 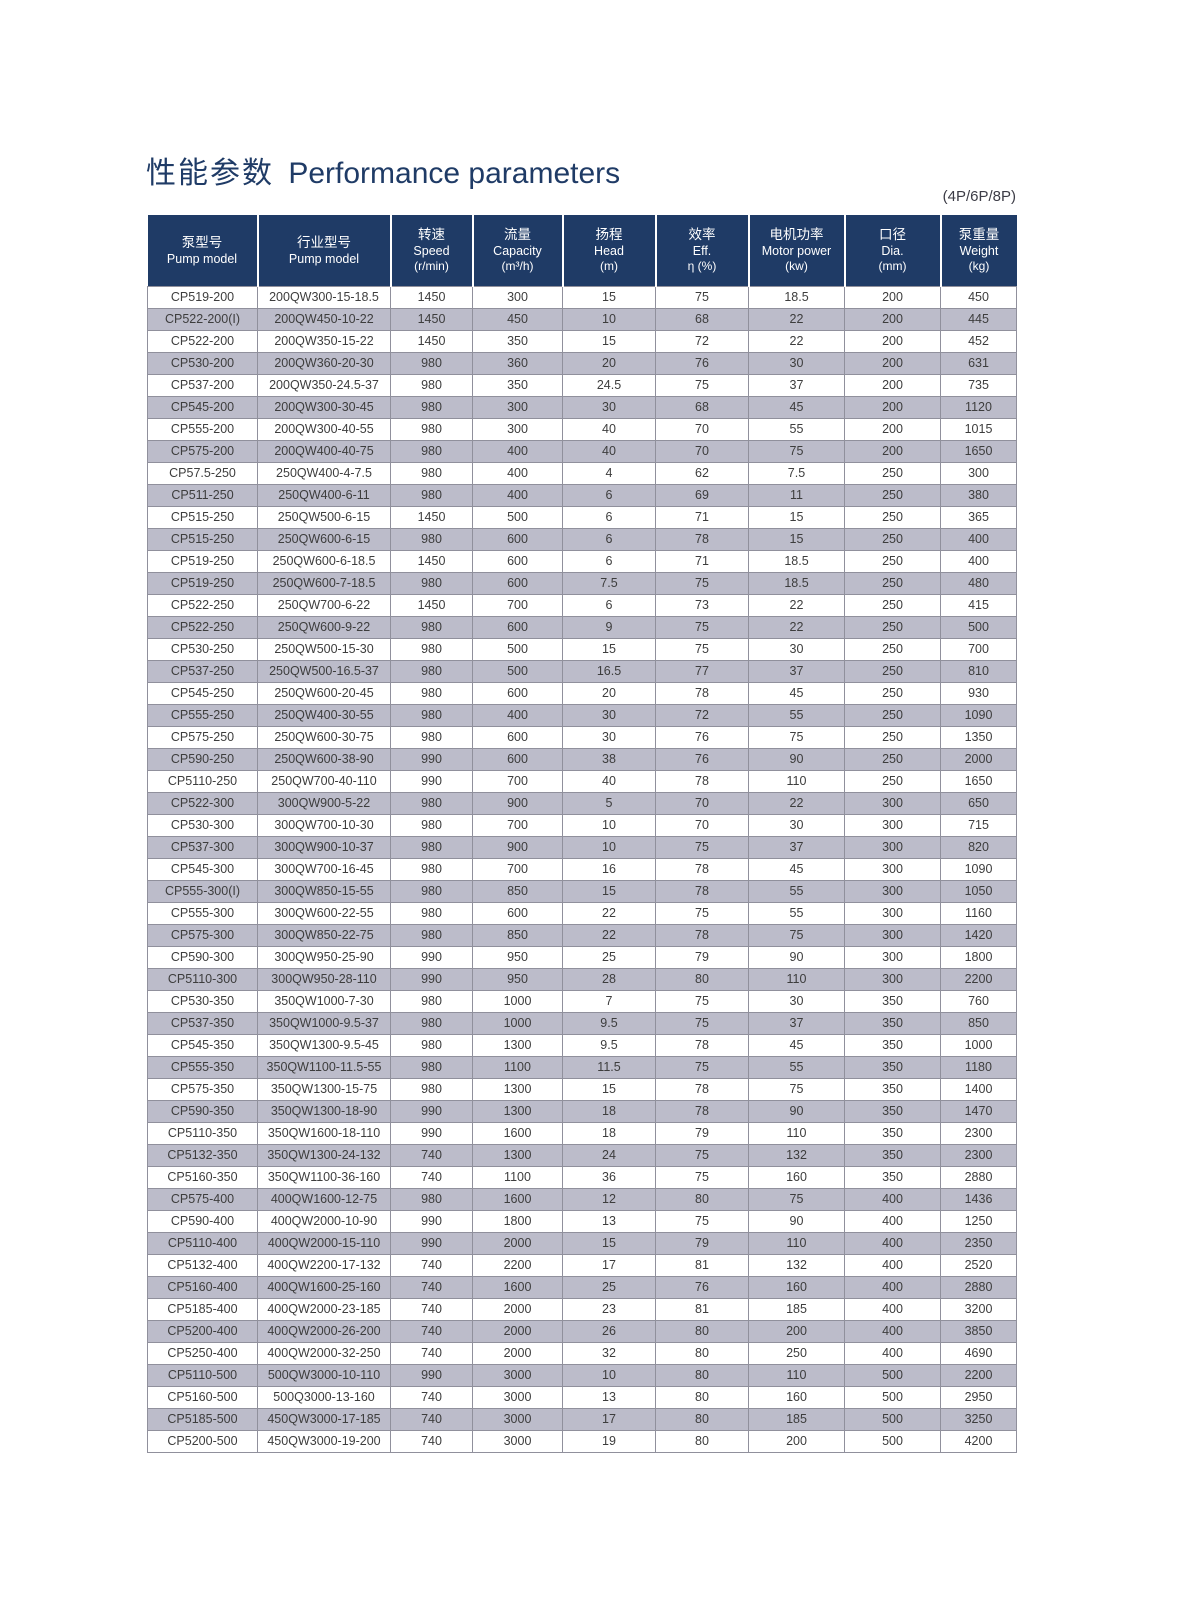 I want to click on table-cell-industry-model: 250QW600-30-75, so click(x=324, y=737).